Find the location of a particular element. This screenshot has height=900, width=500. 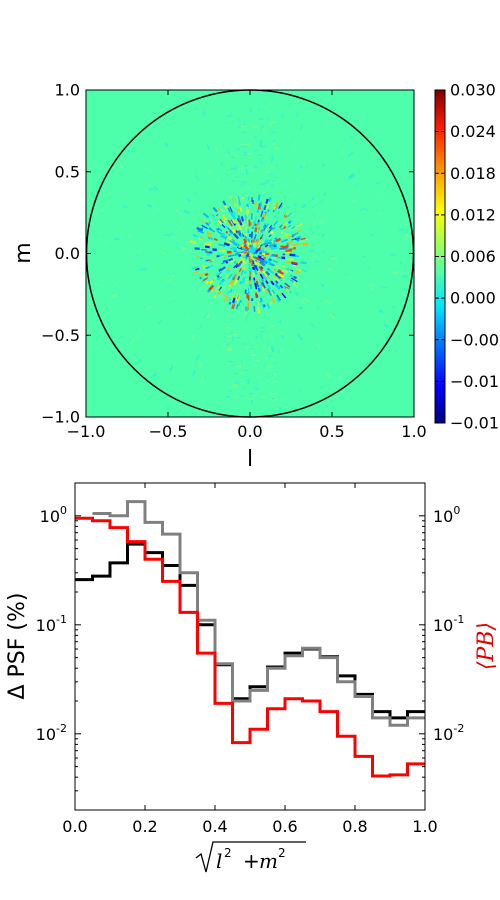

colorbar-tick-label: 0.024 is located at coordinates (473, 131).